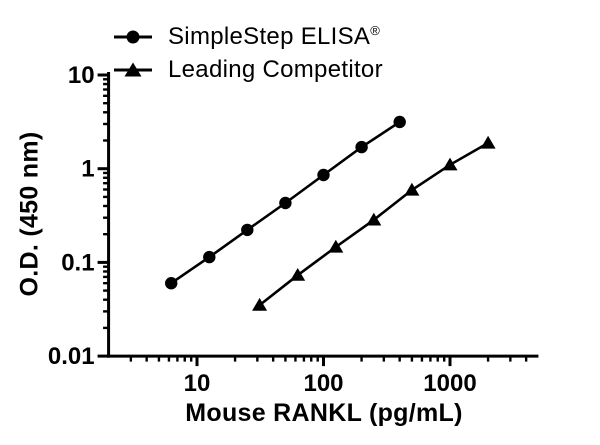 The height and width of the screenshot is (445, 600). I want to click on legend-item-simplestep: SimpleStep ELISA®, so click(248, 36).